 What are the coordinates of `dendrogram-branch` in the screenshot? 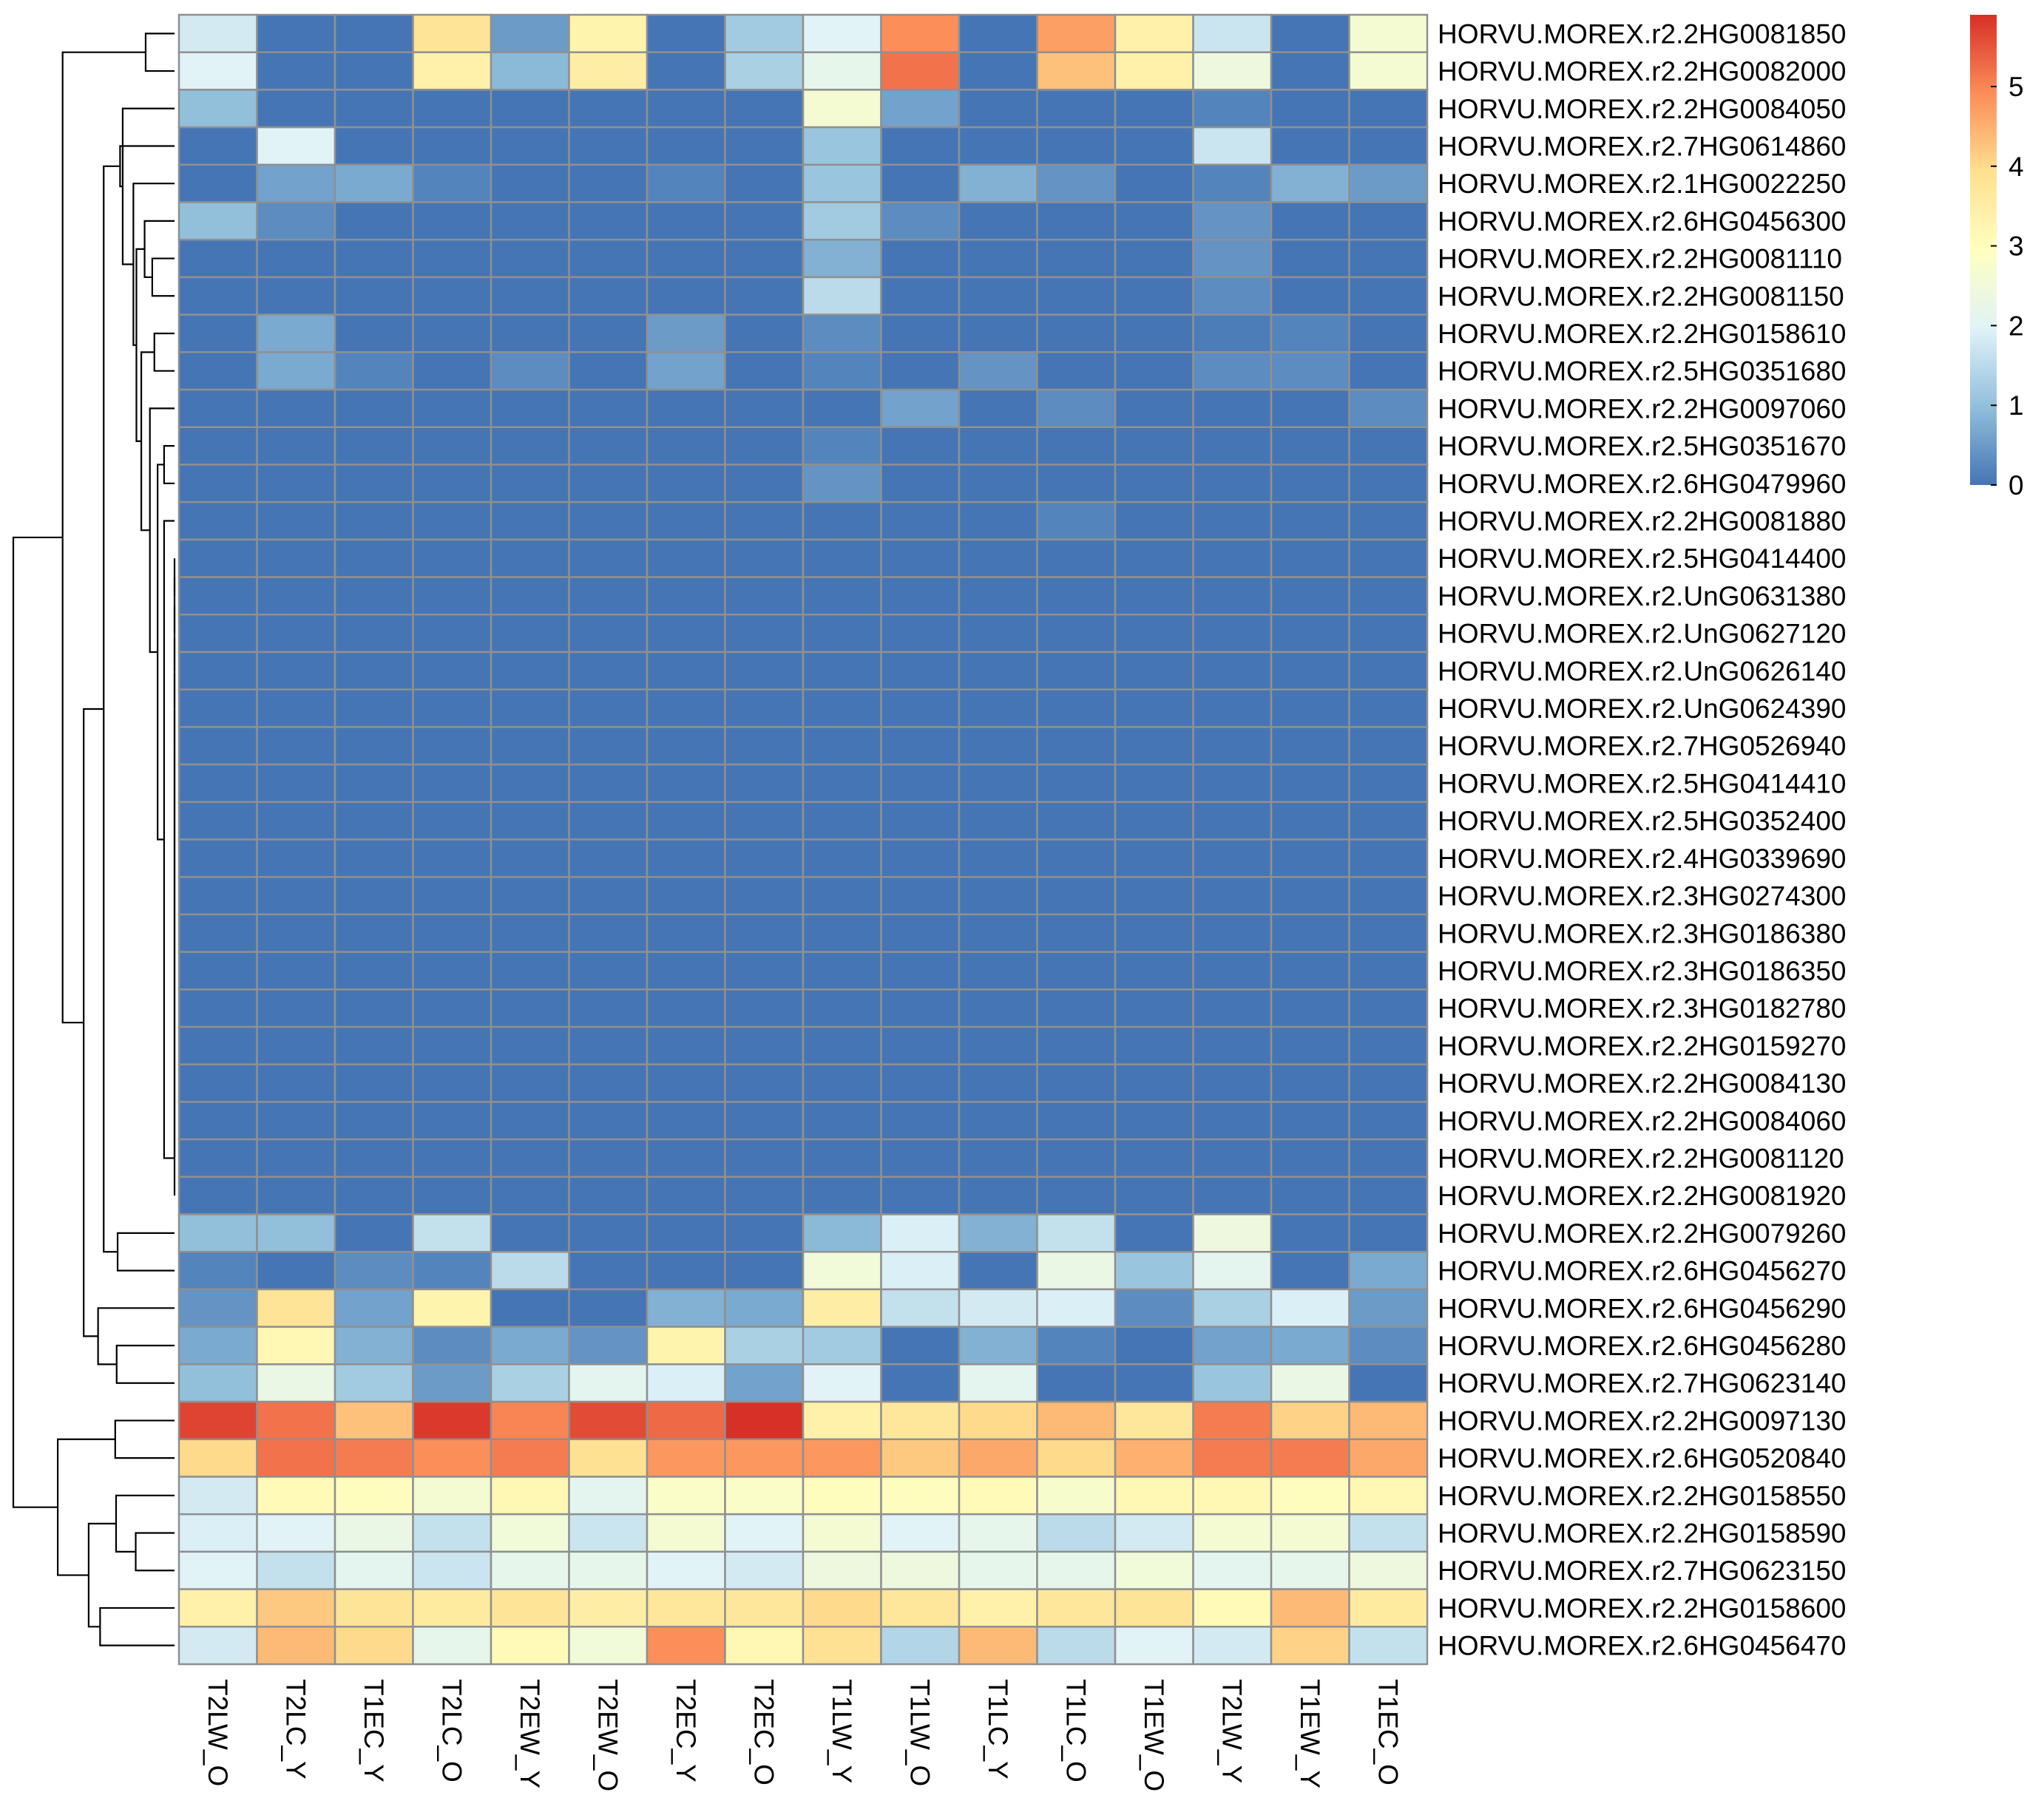 It's located at (37, 1022).